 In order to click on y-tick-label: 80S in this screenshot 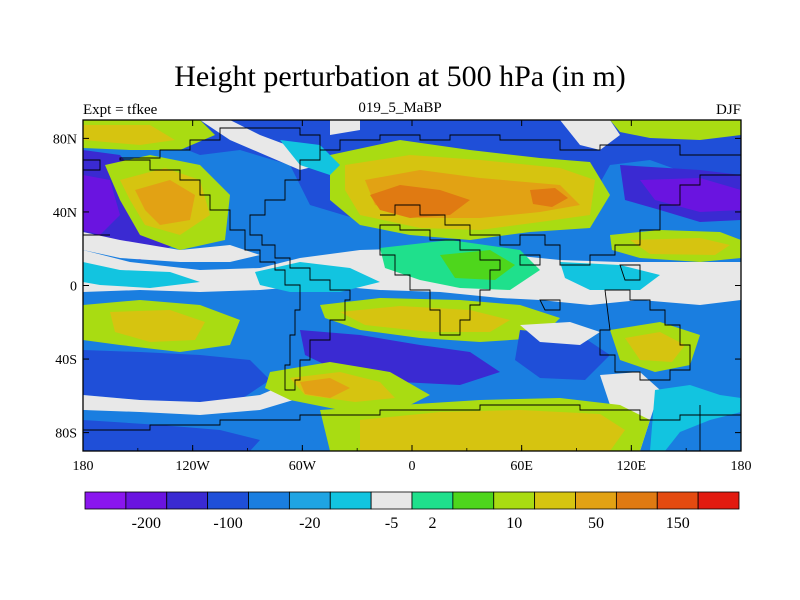, I will do `click(66, 434)`.